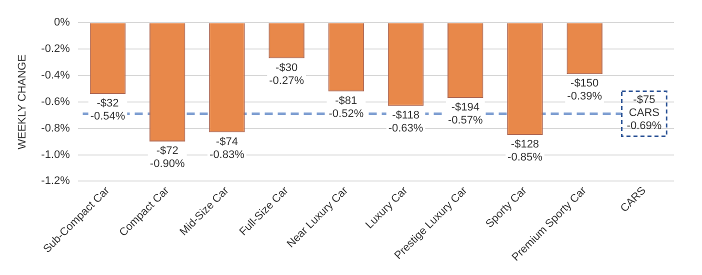 The width and height of the screenshot is (702, 275). Describe the element at coordinates (584, 90) in the screenshot. I see `data-label: -$150 -0.39%` at that location.